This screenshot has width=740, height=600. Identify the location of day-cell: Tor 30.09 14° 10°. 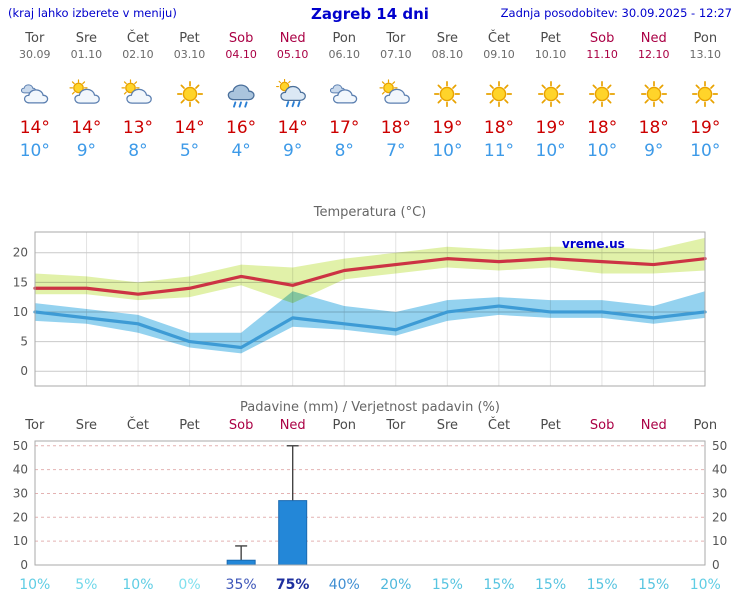
(35, 96).